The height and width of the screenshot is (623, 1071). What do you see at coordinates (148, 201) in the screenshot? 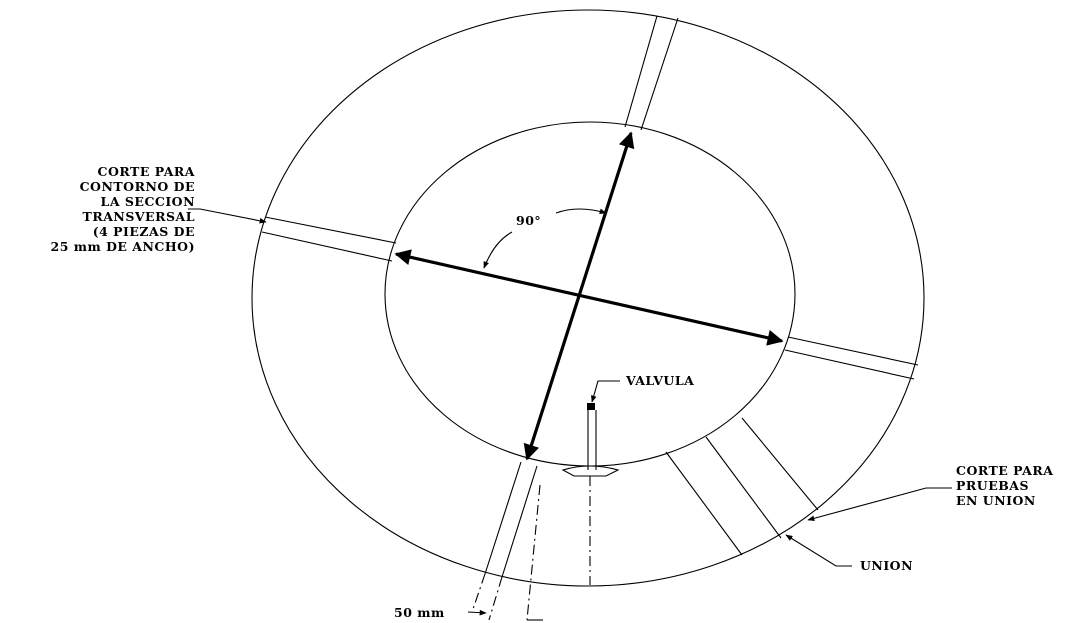
I see `note-line-3: LA SECCION` at bounding box center [148, 201].